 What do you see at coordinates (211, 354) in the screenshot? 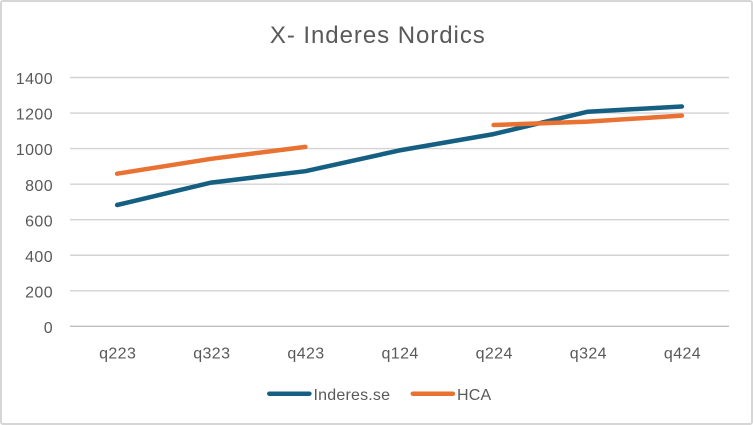
I see `svg-text: q323` at bounding box center [211, 354].